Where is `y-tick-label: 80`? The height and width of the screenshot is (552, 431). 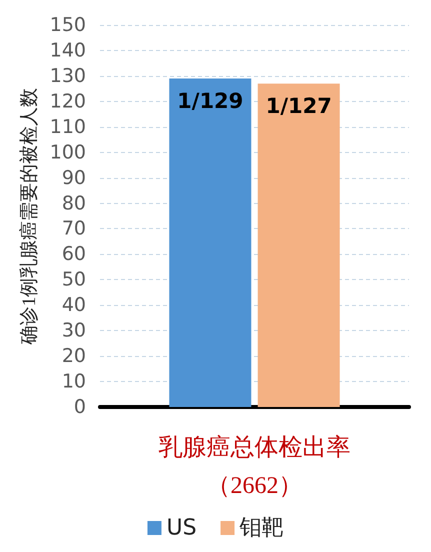
y-tick-label: 80 is located at coordinates (74, 203).